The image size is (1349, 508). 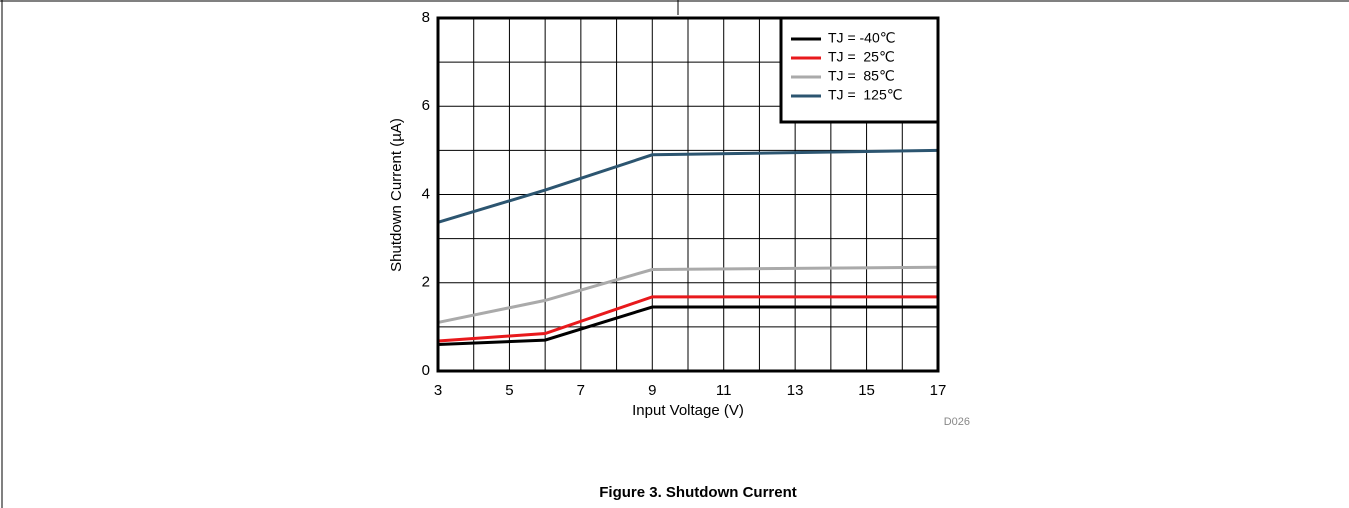 What do you see at coordinates (426, 17) in the screenshot?
I see `y-tick-label: 8` at bounding box center [426, 17].